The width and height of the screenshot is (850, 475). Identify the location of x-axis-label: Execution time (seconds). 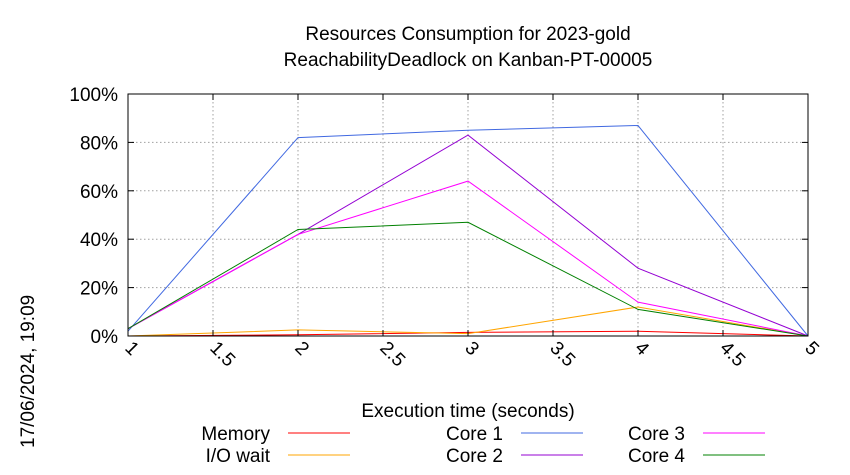
(467, 411).